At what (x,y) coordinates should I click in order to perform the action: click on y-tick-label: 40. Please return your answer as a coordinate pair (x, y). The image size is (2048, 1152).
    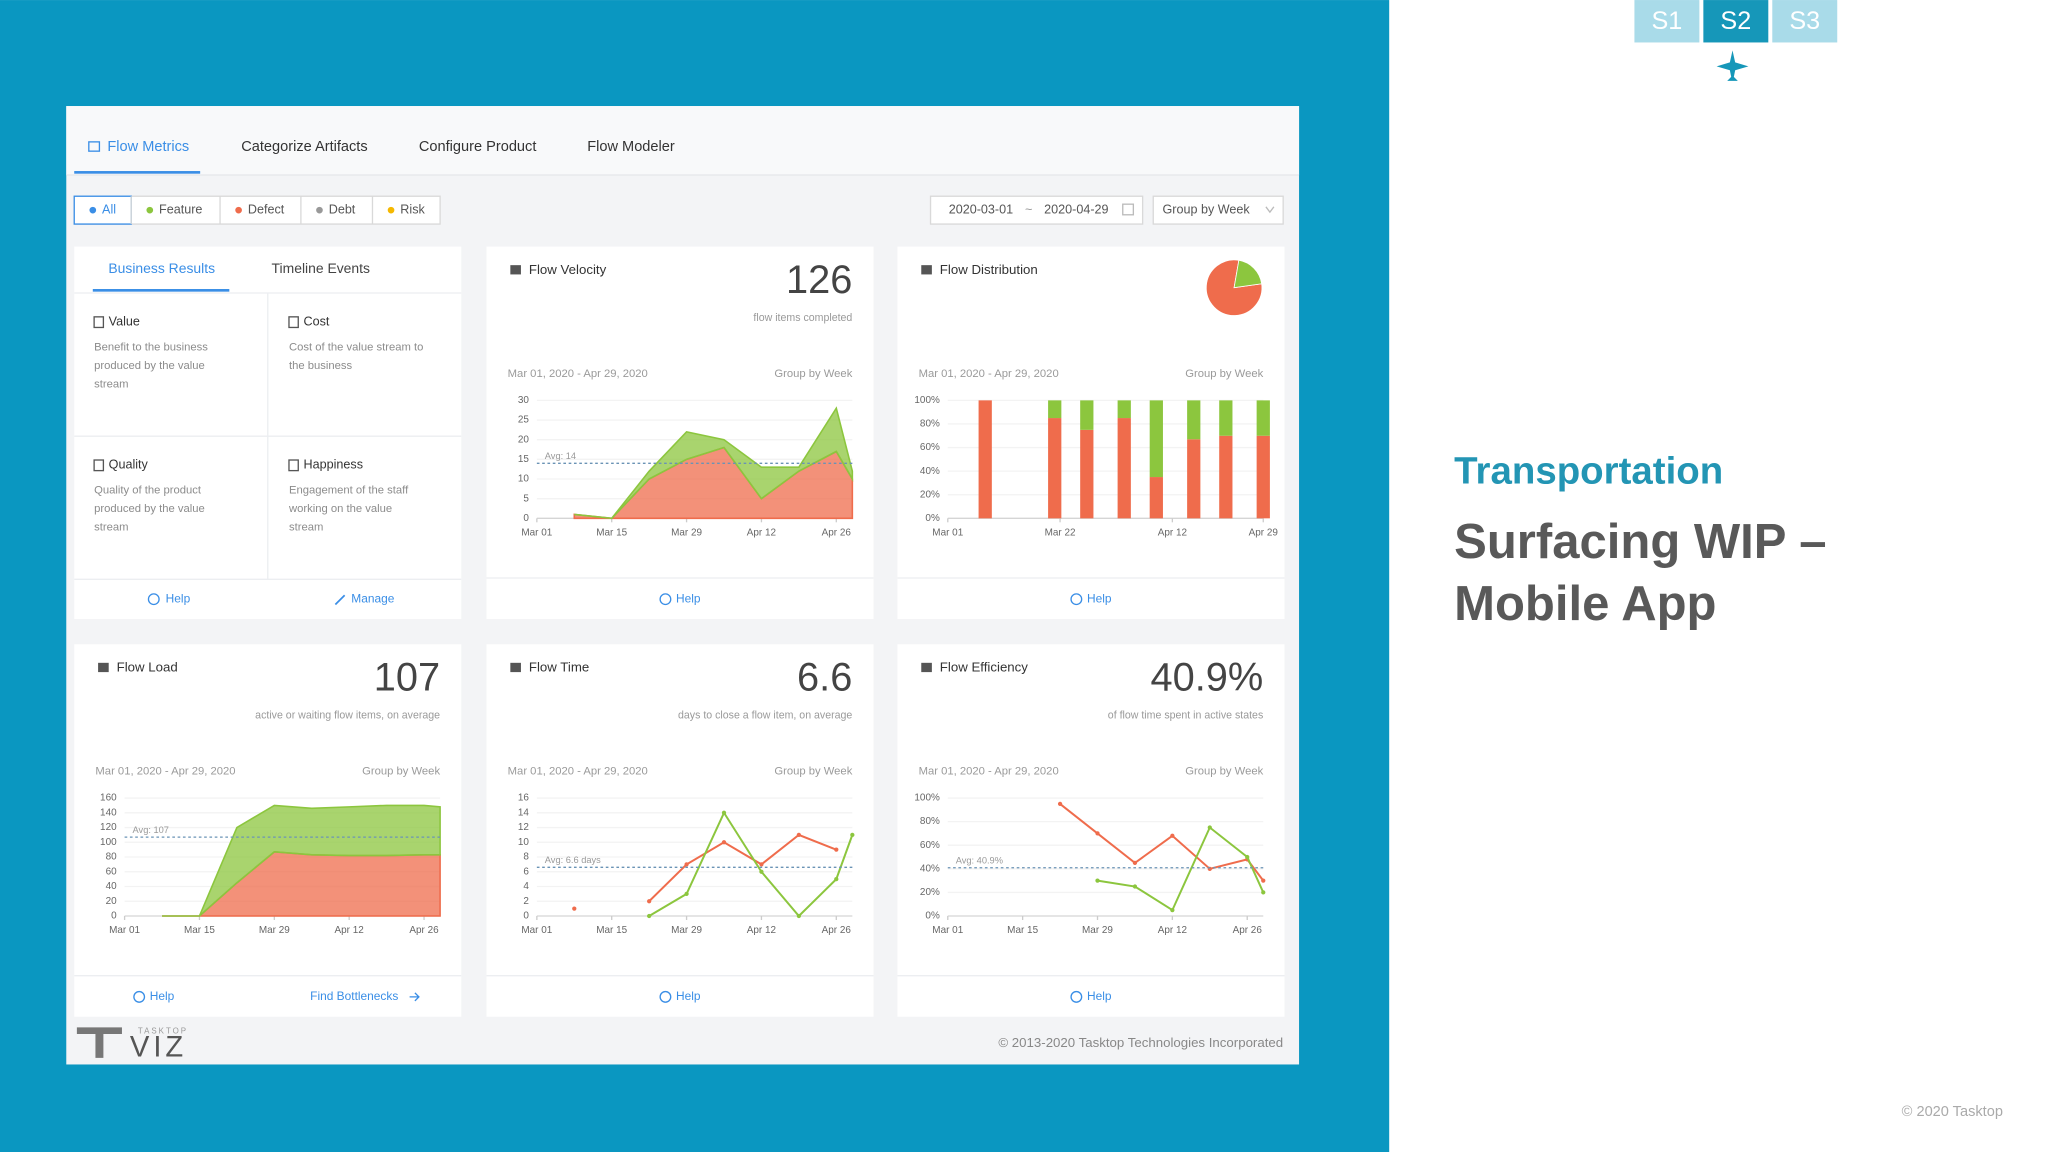
    Looking at the image, I should click on (112, 886).